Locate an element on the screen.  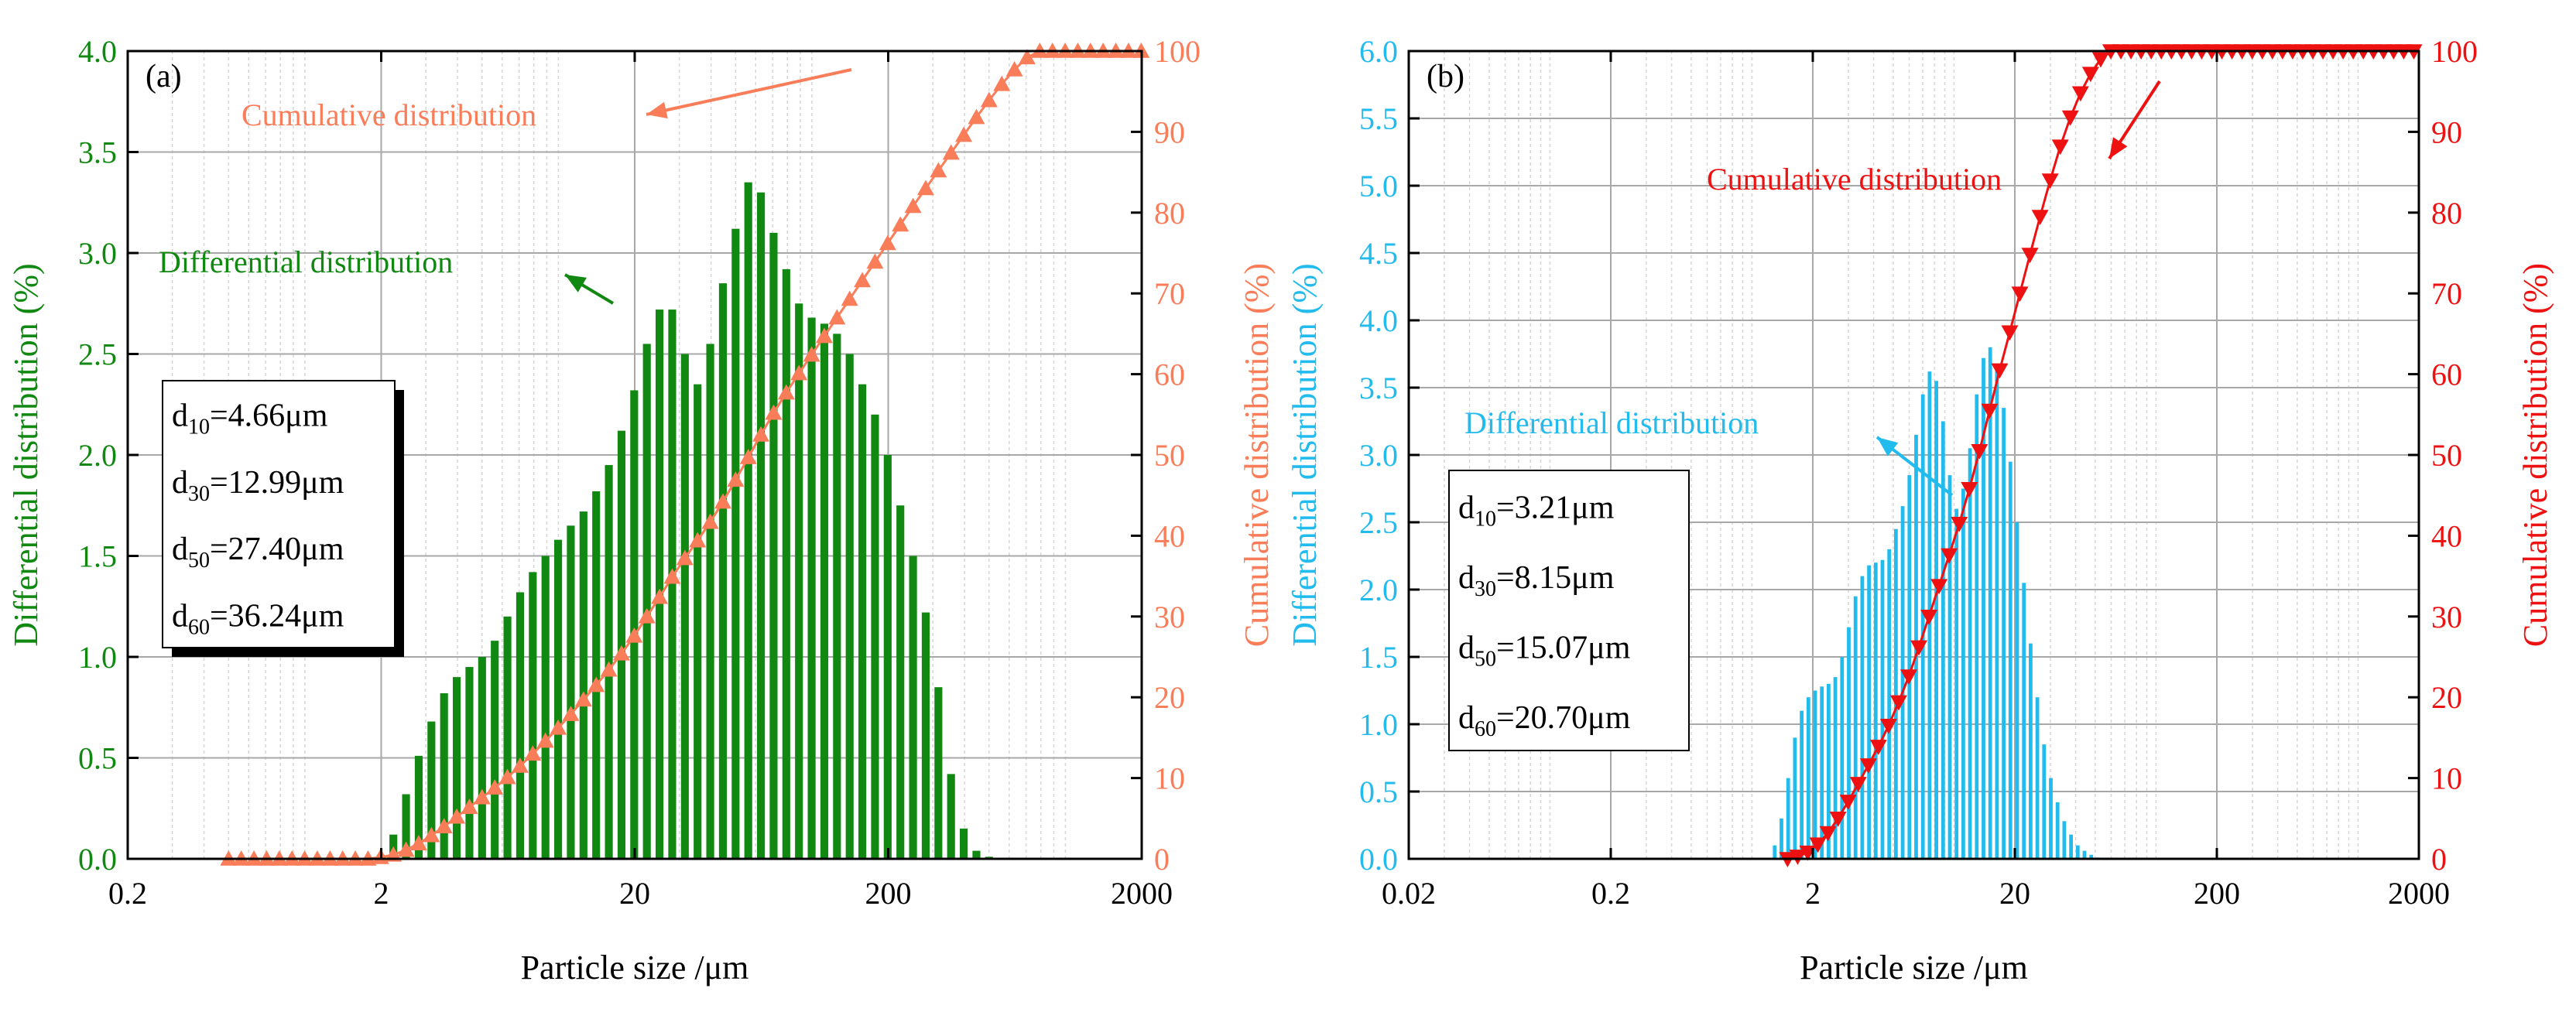
a-stats-line: d10=4.66μm is located at coordinates (250, 419).